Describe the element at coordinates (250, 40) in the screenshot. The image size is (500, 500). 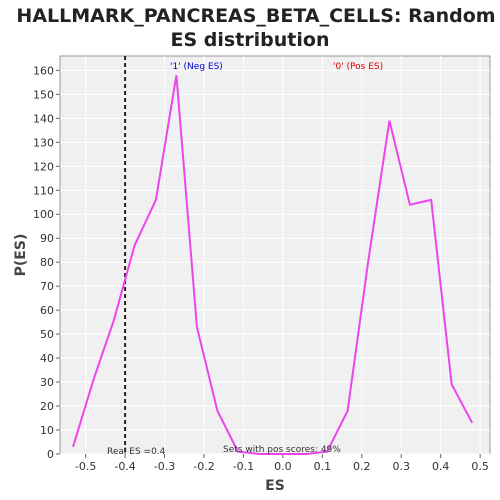
I see `chart-title-line2: ES distribution` at that location.